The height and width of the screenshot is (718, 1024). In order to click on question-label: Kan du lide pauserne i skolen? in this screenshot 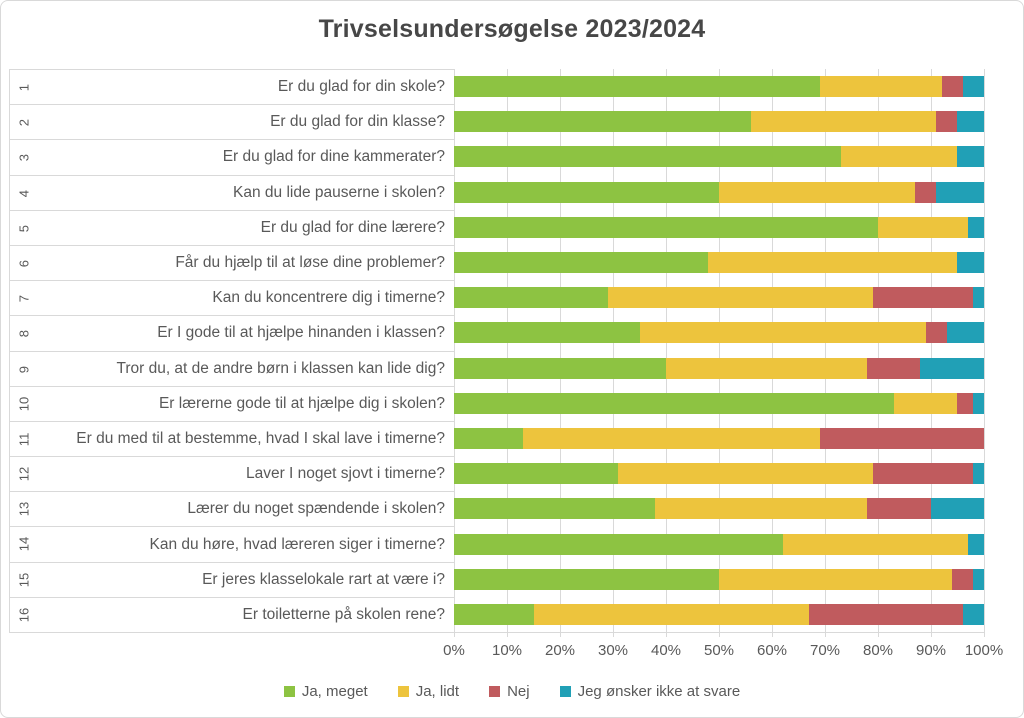, I will do `click(339, 192)`.